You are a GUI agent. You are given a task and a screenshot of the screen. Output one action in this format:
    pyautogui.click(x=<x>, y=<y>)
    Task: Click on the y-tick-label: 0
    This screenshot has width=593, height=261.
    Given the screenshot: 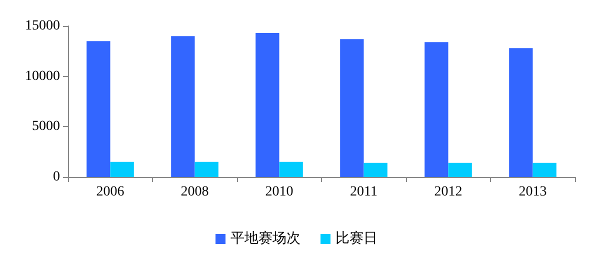 What is the action you would take?
    pyautogui.click(x=56, y=177)
    